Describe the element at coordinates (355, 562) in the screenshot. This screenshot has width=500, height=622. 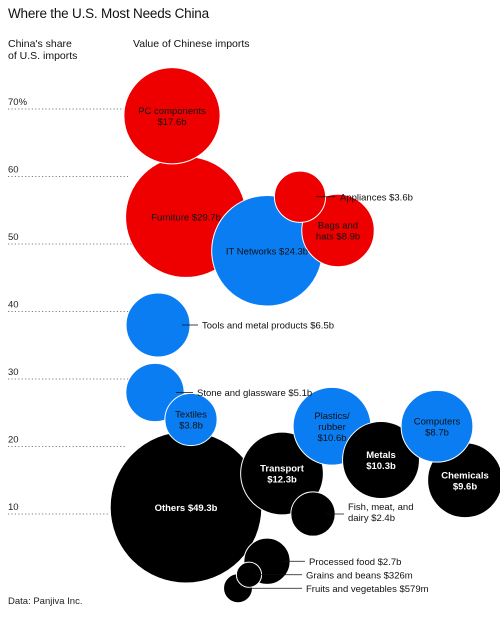
I see `bubble-label: Processed food $2.7b` at that location.